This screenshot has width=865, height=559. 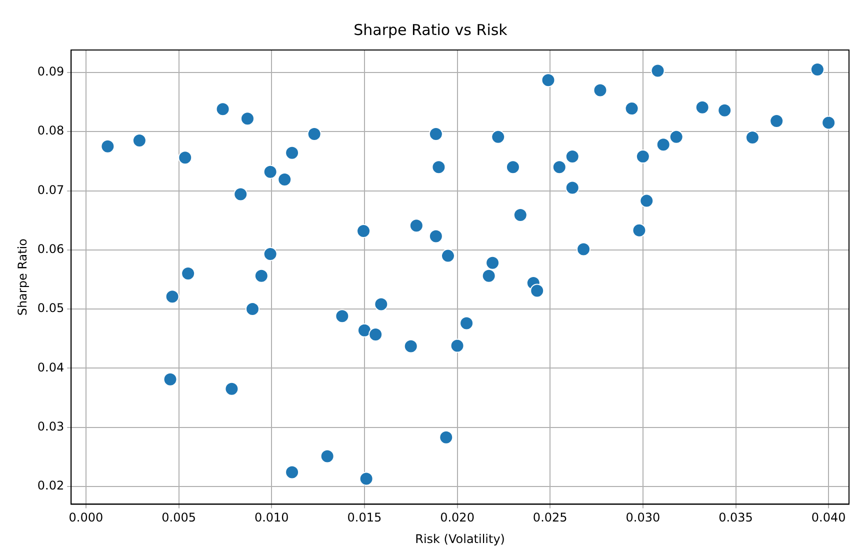 I want to click on x-tick-label: 0.025, so click(x=550, y=517).